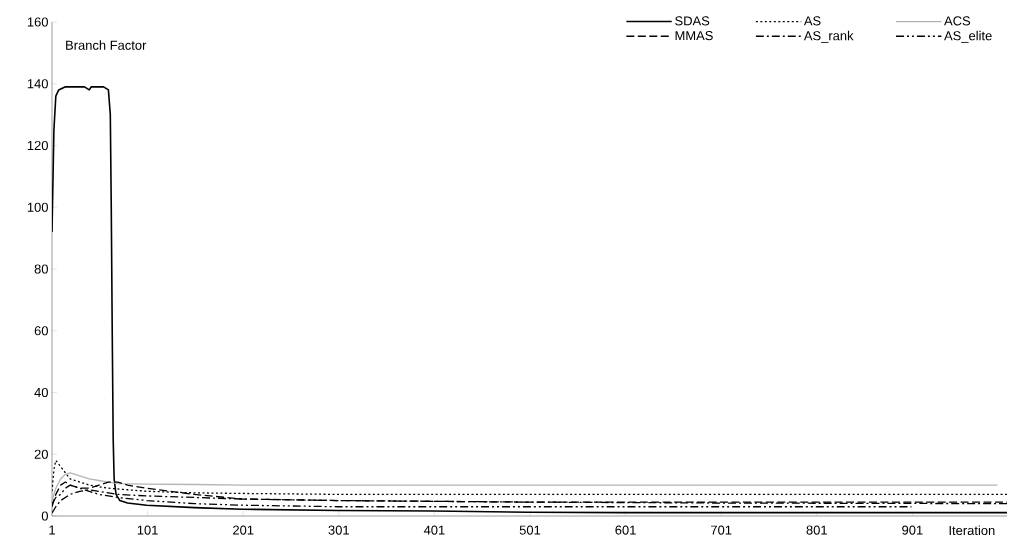 This screenshot has width=1028, height=558. Describe the element at coordinates (692, 21) in the screenshot. I see `legend-label: SDAS` at that location.